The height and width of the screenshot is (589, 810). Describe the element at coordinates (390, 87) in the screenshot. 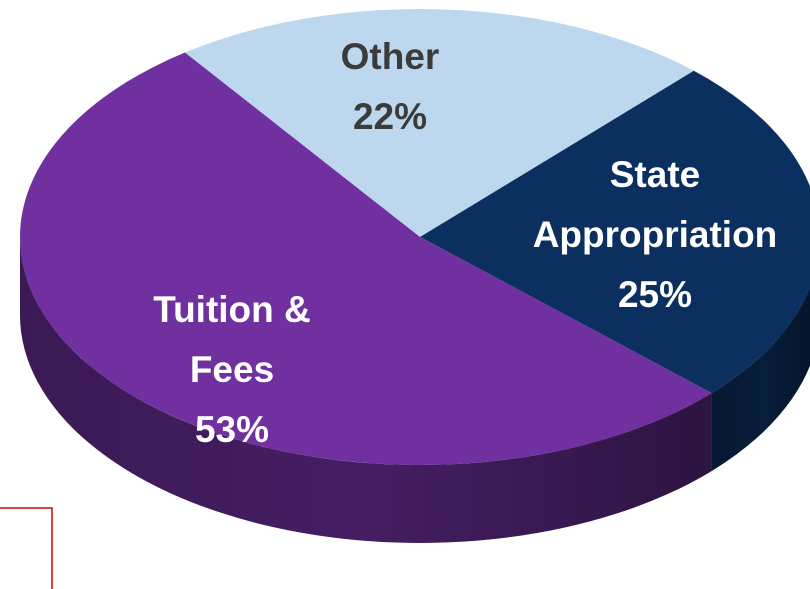

I see `slice-label: Other 22%` at that location.